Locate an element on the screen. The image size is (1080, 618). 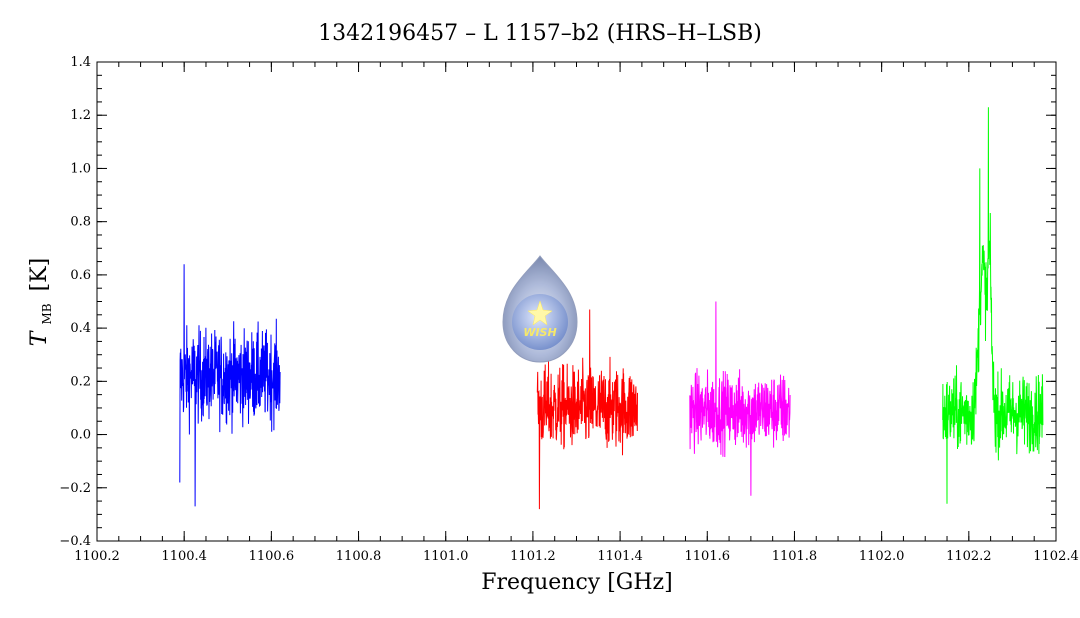
x-tick-label: 1102.4 is located at coordinates (1056, 556).